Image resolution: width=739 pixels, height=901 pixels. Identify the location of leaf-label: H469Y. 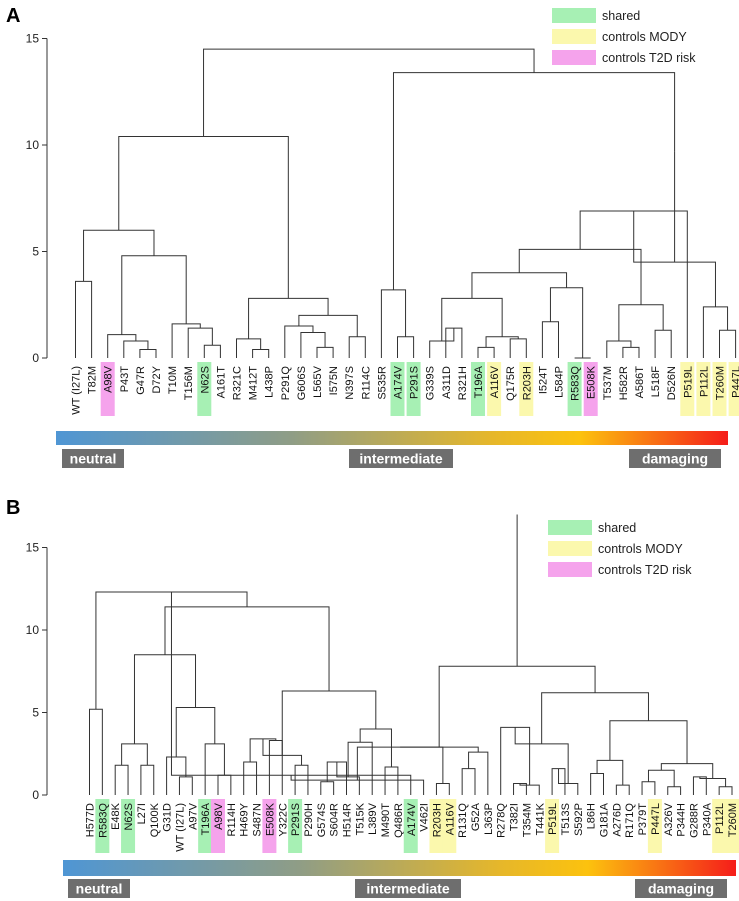
(245, 819).